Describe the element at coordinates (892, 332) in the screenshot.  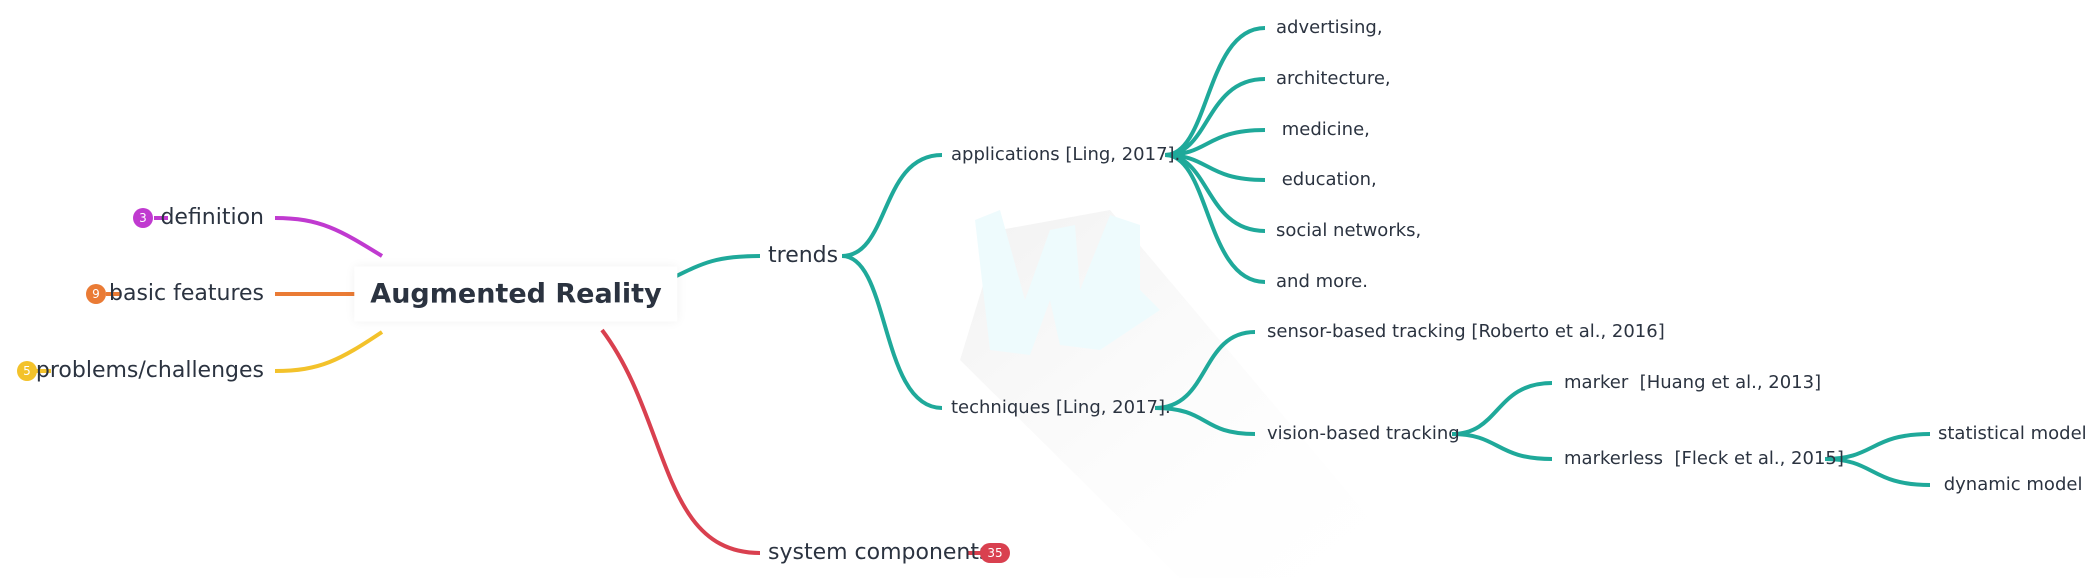
I see `link-trends-techniques` at that location.